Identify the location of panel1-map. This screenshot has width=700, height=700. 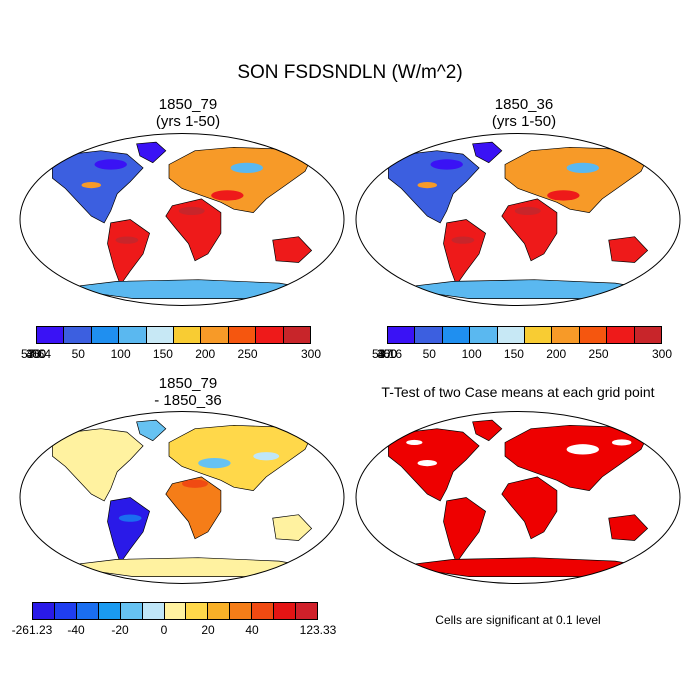
(182, 219).